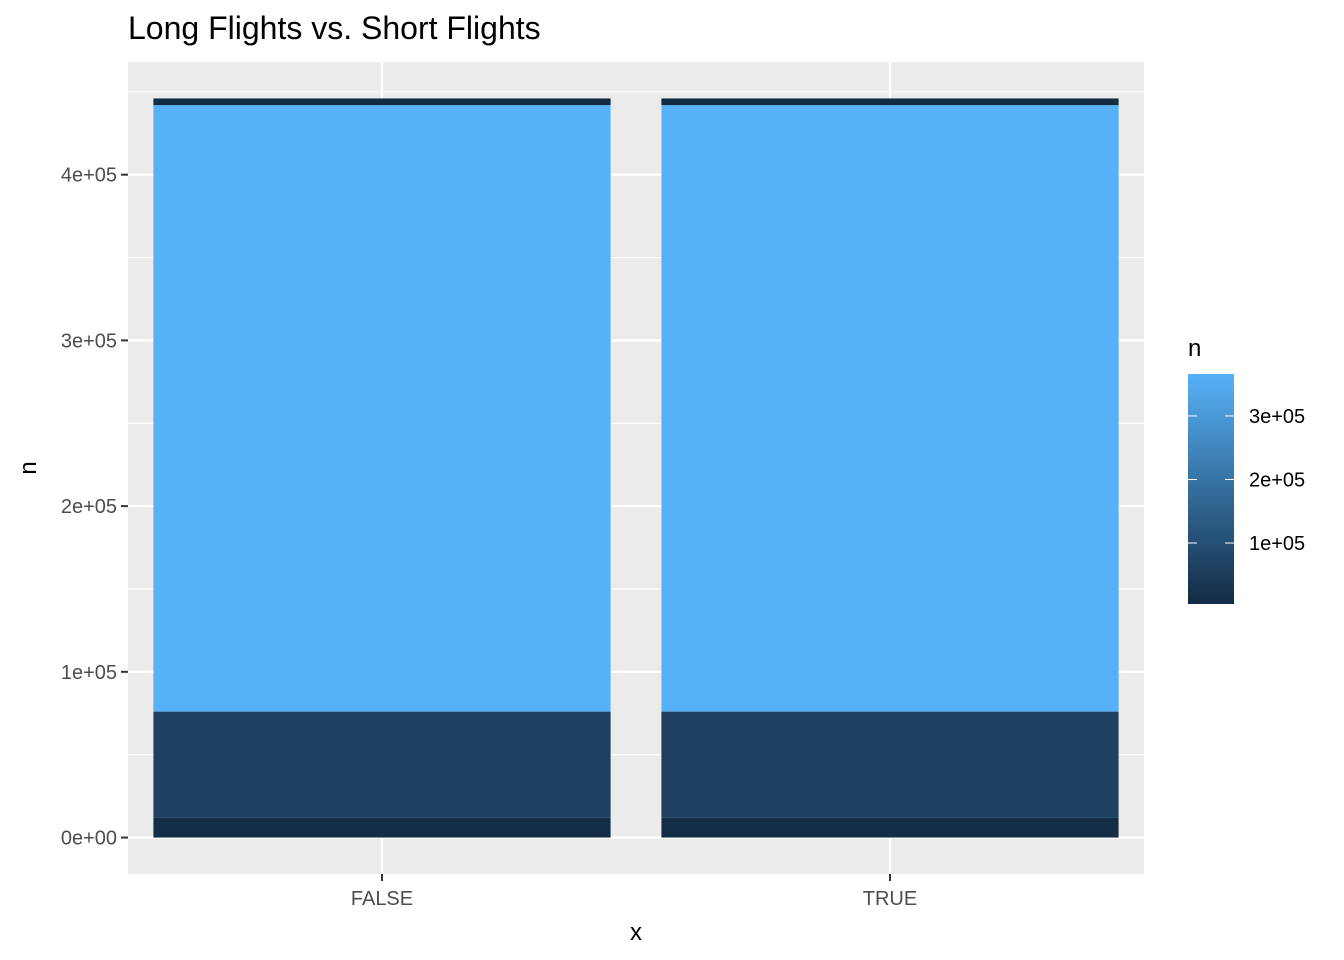 The width and height of the screenshot is (1344, 960). Describe the element at coordinates (1211, 489) in the screenshot. I see `legend-colorbar` at that location.